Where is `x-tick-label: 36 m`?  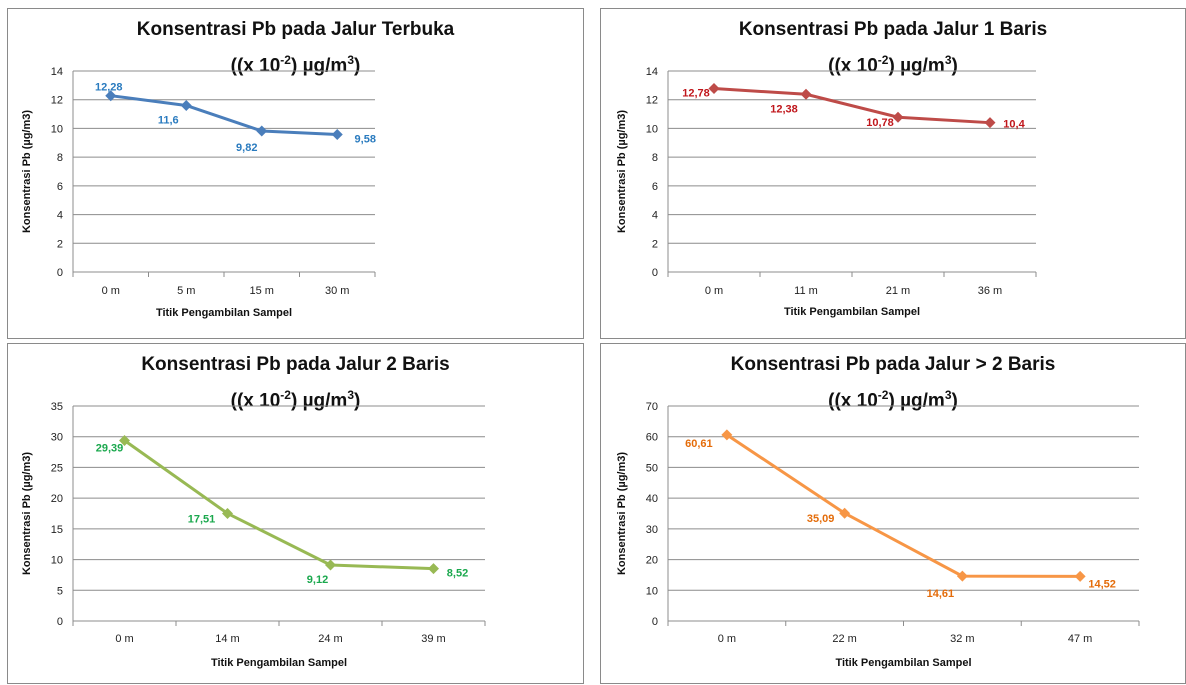
x-tick-label: 36 m is located at coordinates (990, 291).